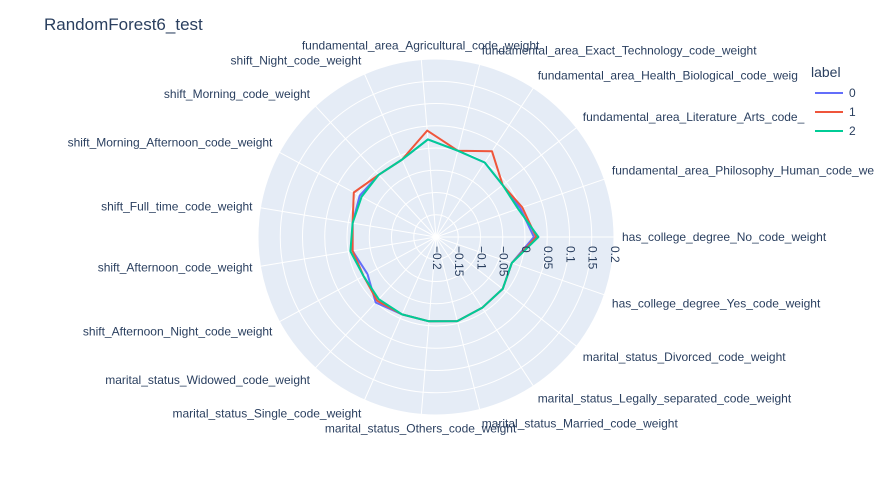  I want to click on category-label: shift_Morning_code_weight, so click(237, 94).